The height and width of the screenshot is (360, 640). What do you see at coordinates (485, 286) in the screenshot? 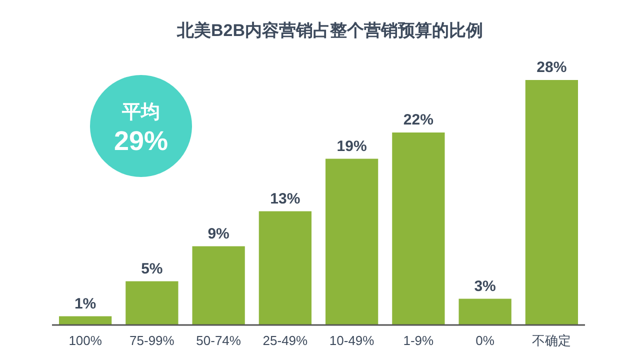
I see `data-label: 3%` at bounding box center [485, 286].